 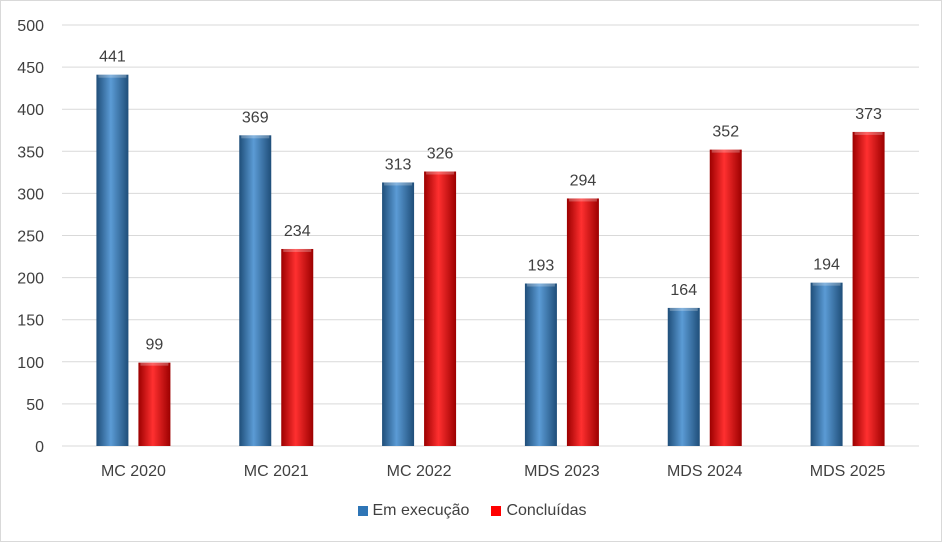 I want to click on legend-label-em-execucao: Em execução, so click(x=421, y=510).